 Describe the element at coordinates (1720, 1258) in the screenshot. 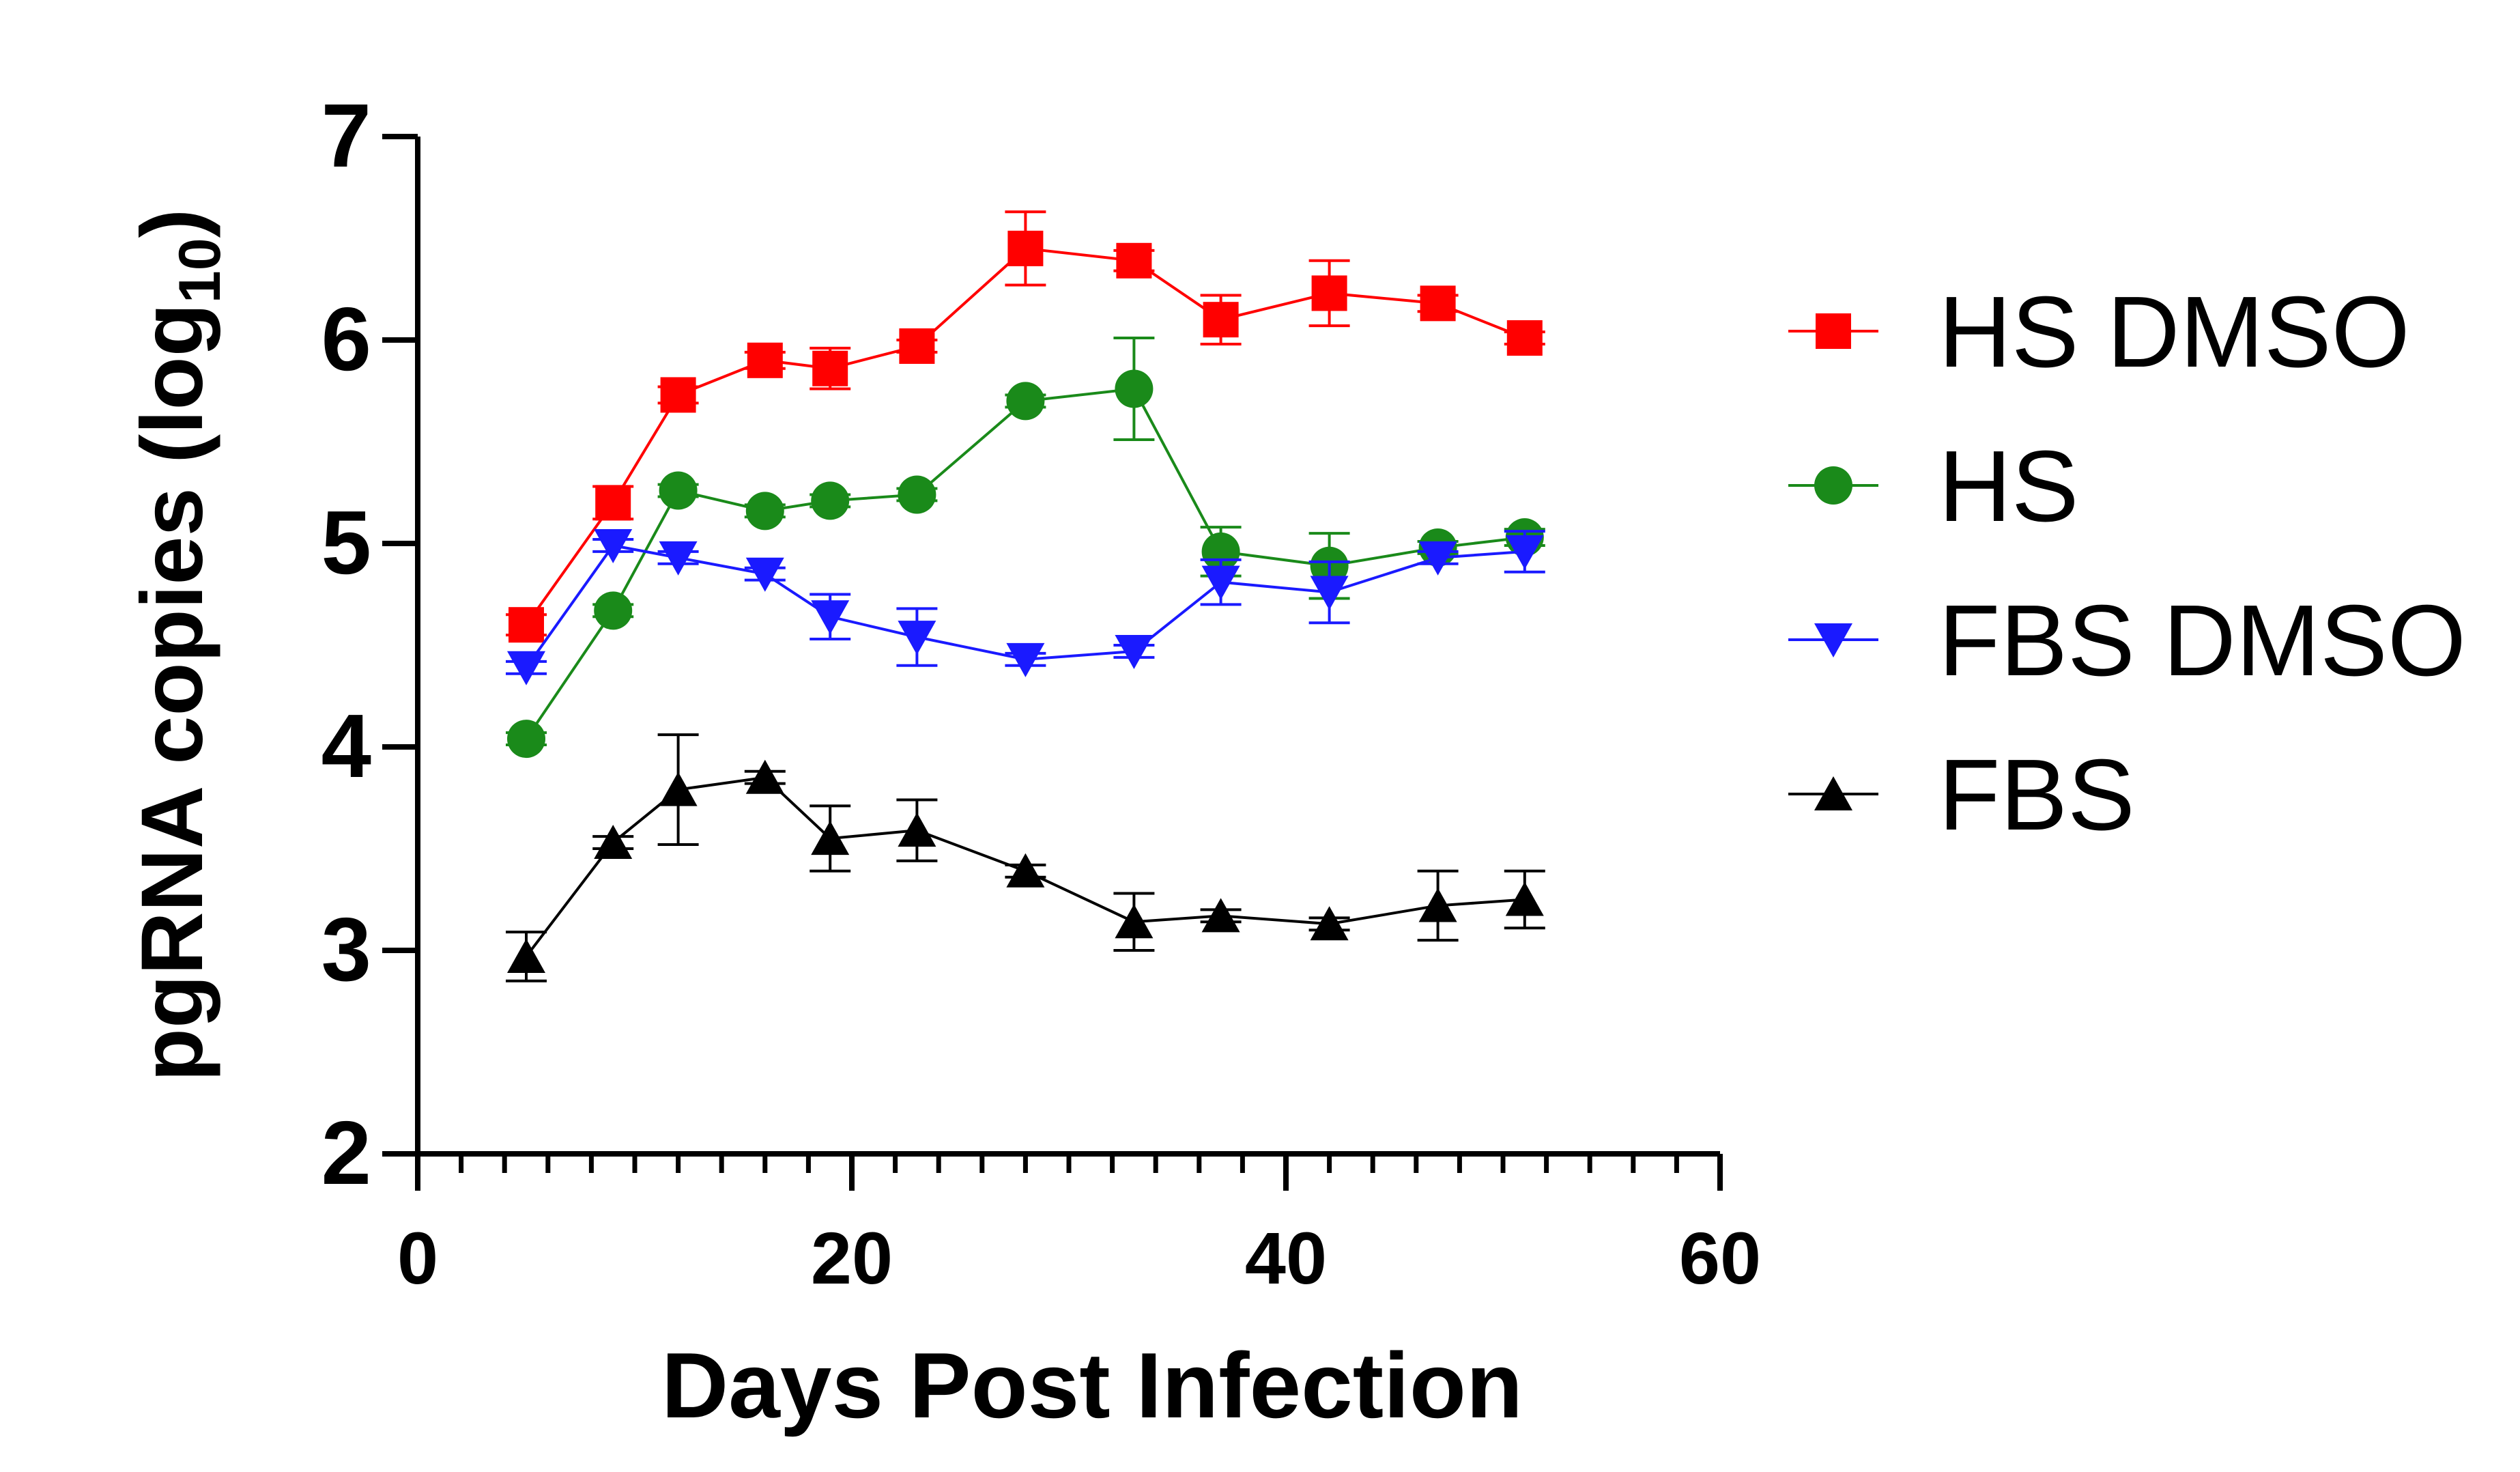

I see `x-tick-label: 60` at that location.